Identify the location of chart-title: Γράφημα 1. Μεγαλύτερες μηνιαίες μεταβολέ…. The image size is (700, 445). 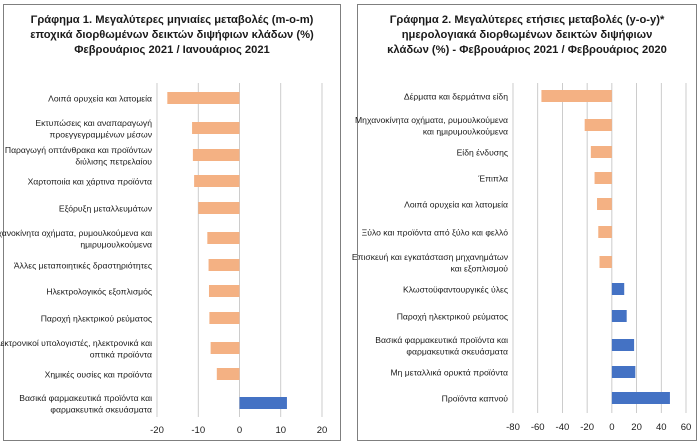
(172, 35).